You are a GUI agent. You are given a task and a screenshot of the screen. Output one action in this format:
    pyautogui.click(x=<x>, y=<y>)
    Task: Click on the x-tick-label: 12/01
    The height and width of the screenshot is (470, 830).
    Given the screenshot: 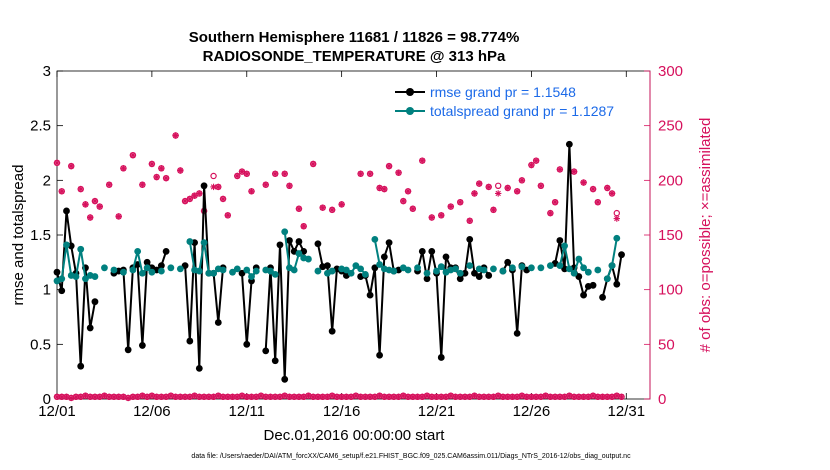 What is the action you would take?
    pyautogui.click(x=57, y=411)
    